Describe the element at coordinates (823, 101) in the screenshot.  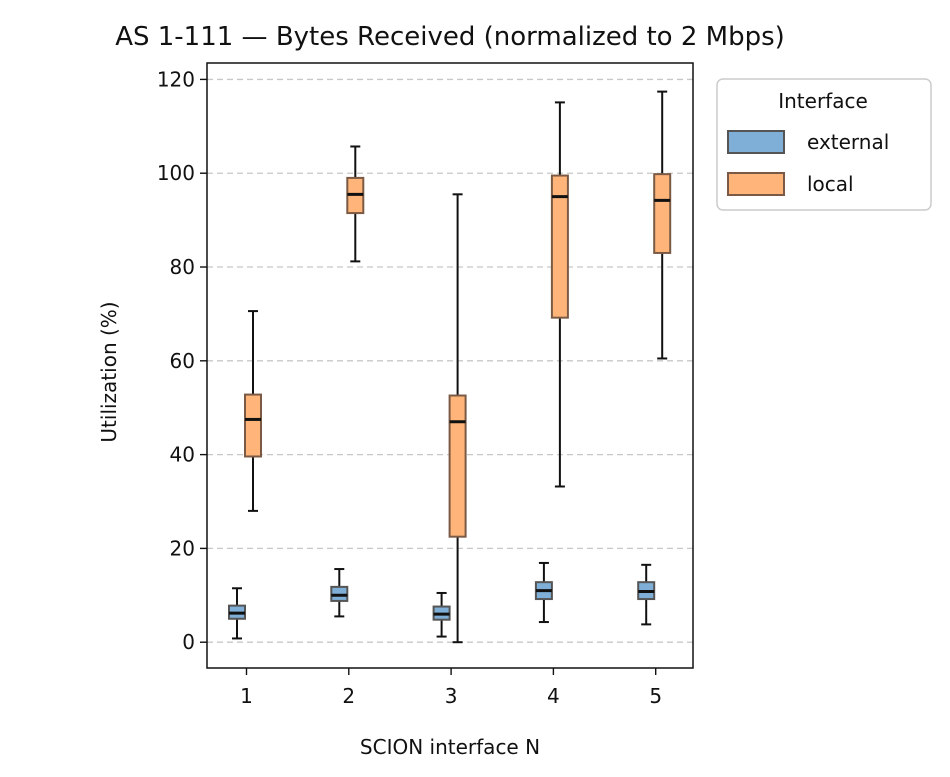
I see `legend-title: Interface` at that location.